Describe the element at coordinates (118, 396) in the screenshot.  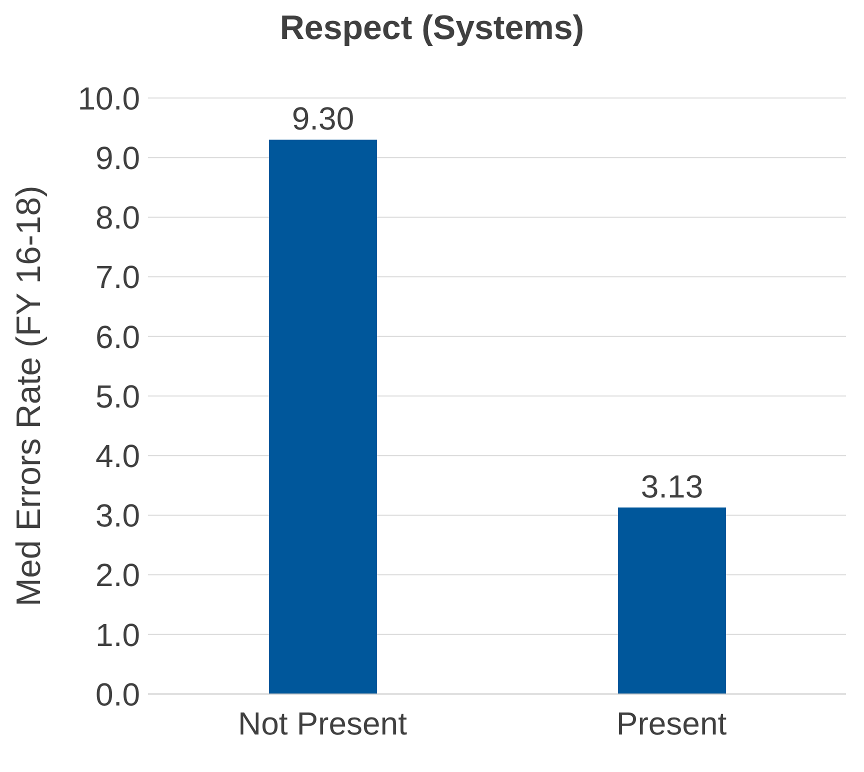
I see `y-tick-label: 5.0` at that location.